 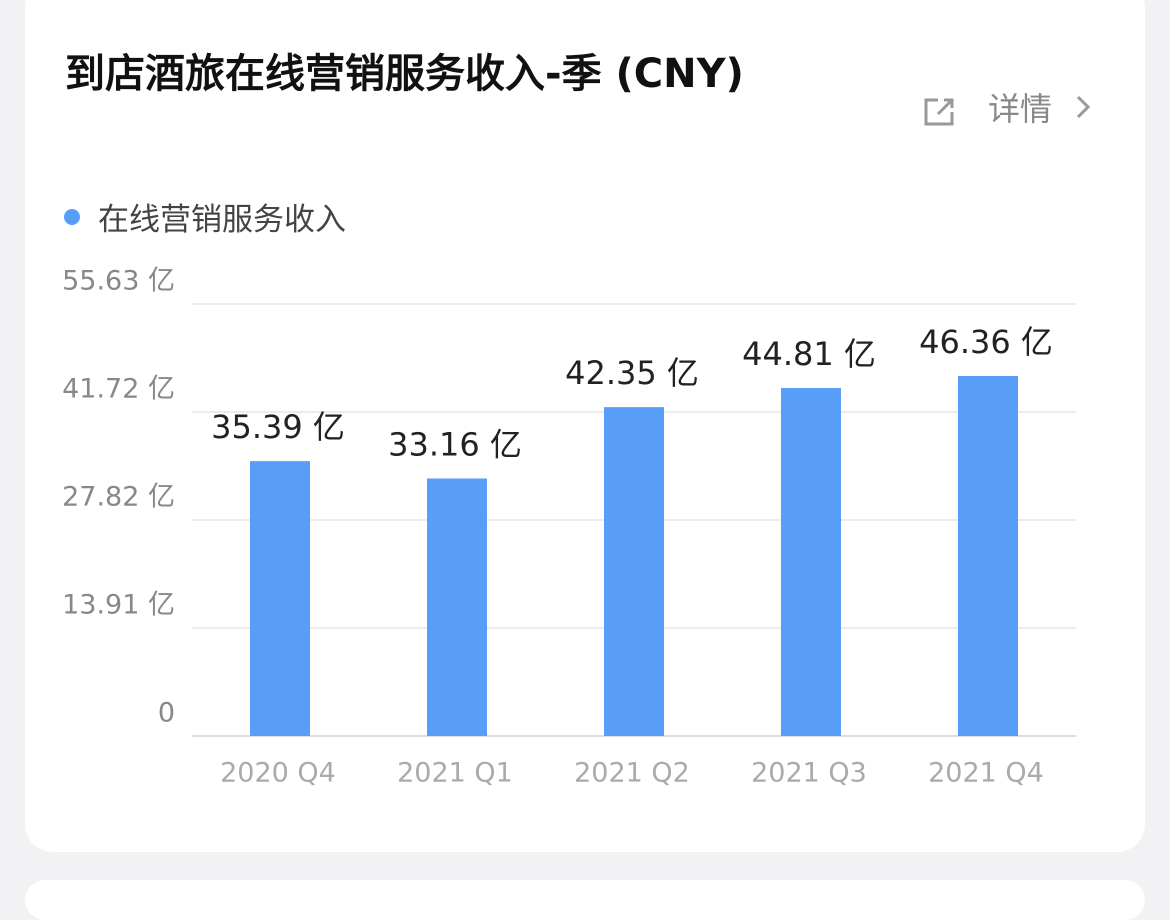 What do you see at coordinates (72, 216) in the screenshot?
I see `legend-marker` at bounding box center [72, 216].